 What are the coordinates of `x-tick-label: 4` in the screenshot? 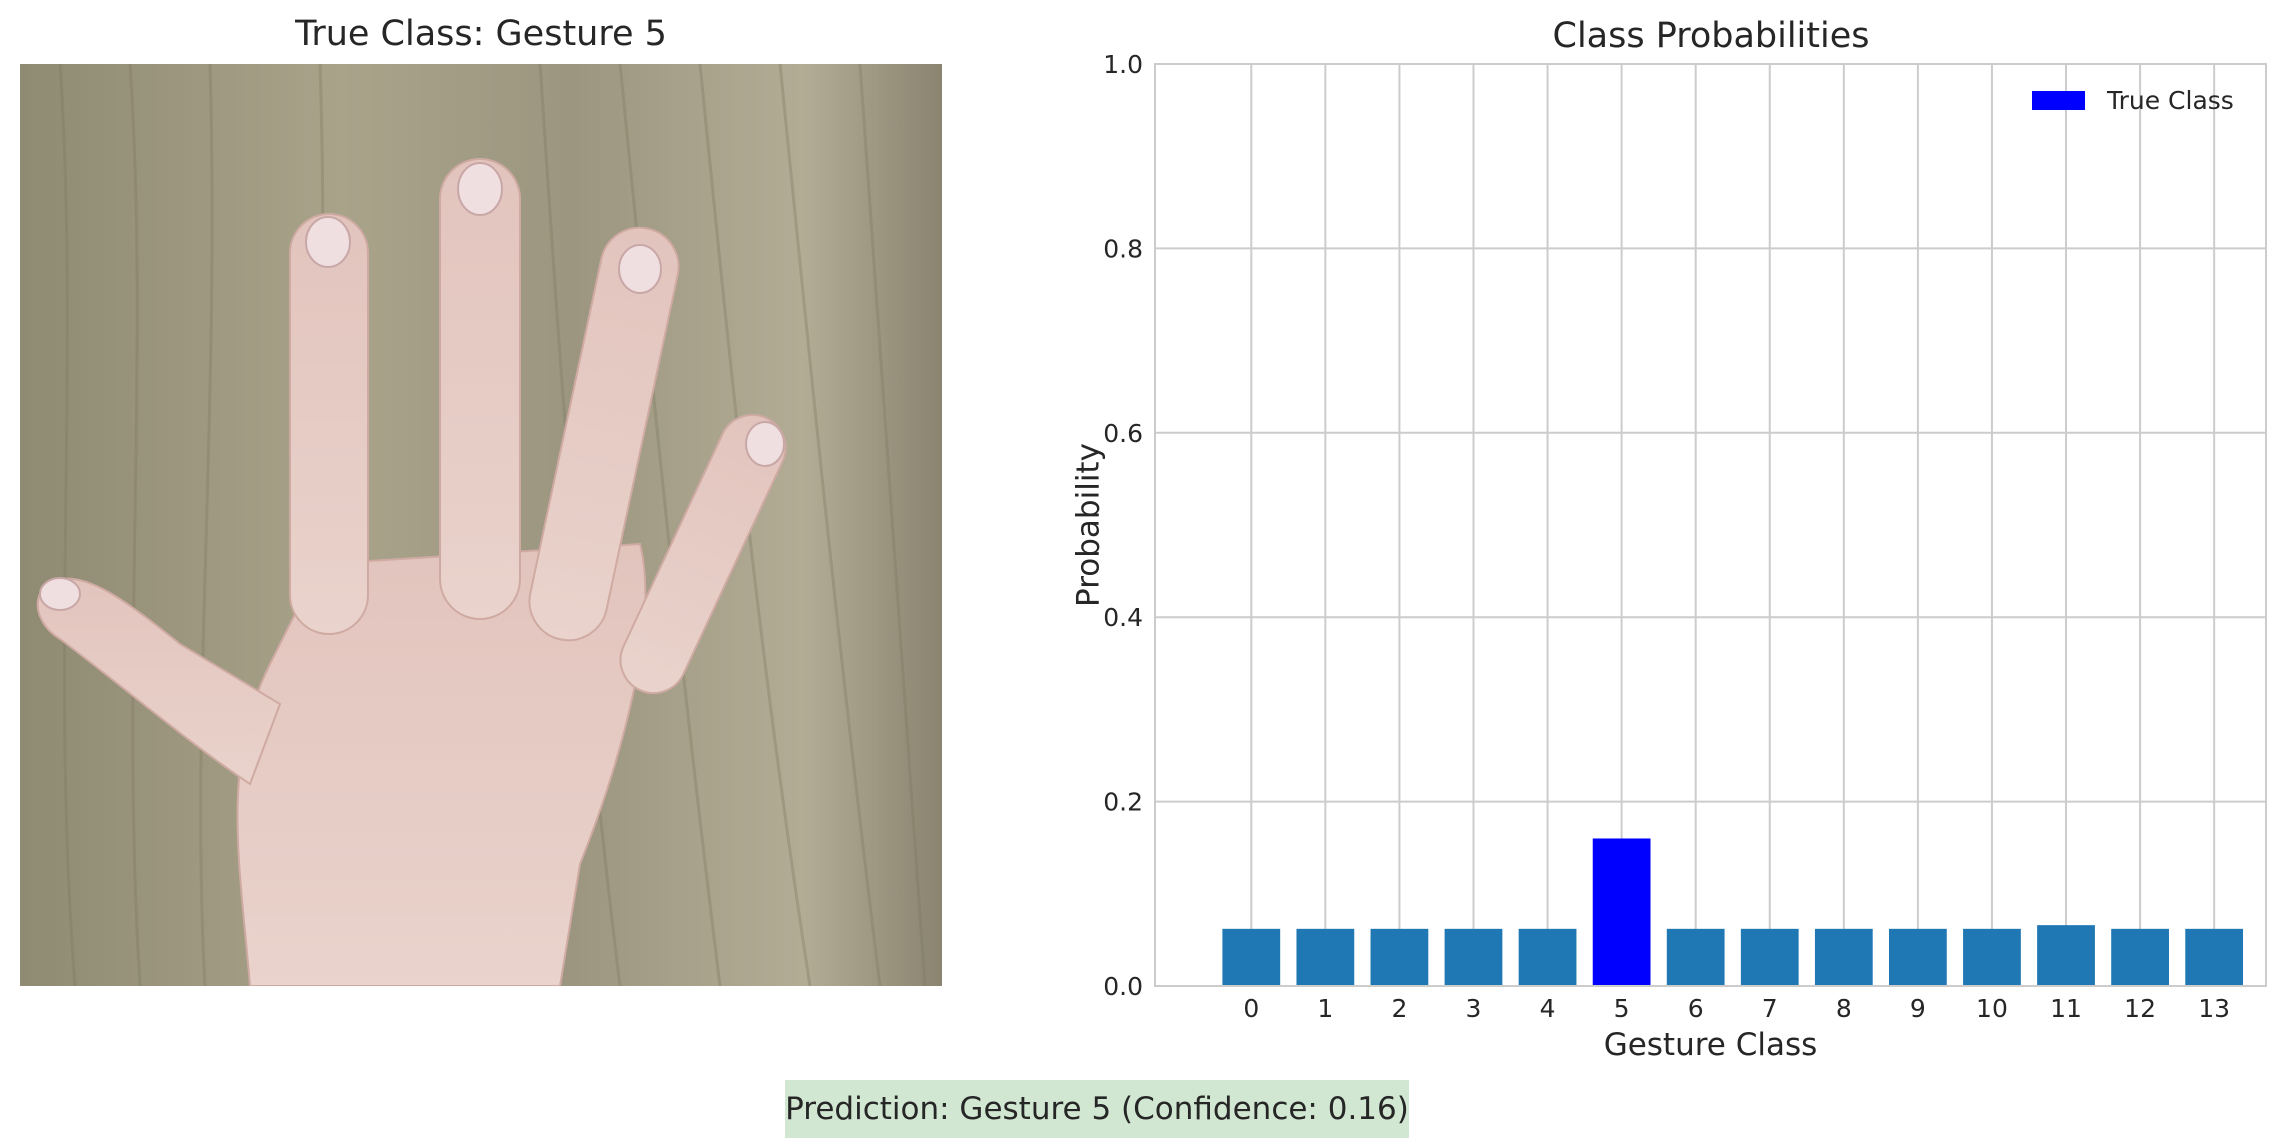 It's located at (1548, 1008).